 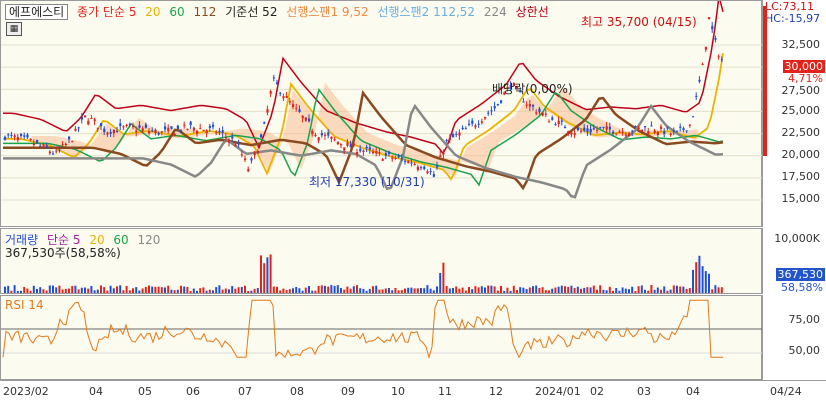 What do you see at coordinates (14, 29) in the screenshot?
I see `grid-table-icon: ▦` at bounding box center [14, 29].